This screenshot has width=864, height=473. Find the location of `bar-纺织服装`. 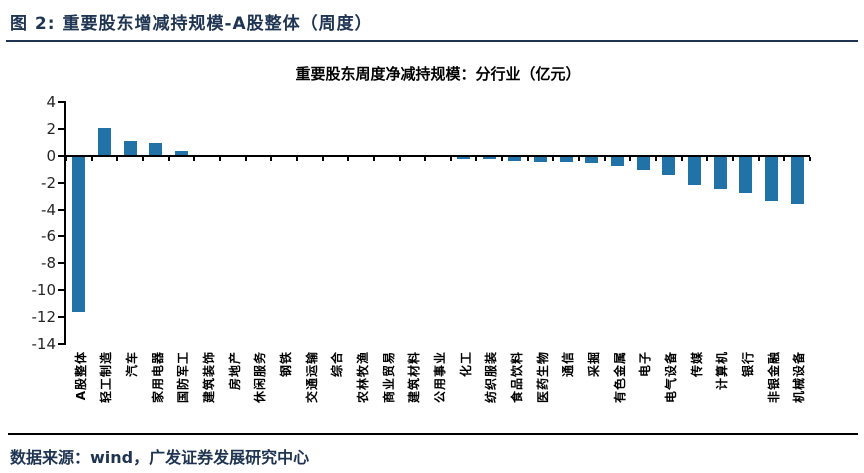

bar-纺织服装 is located at coordinates (489, 158).